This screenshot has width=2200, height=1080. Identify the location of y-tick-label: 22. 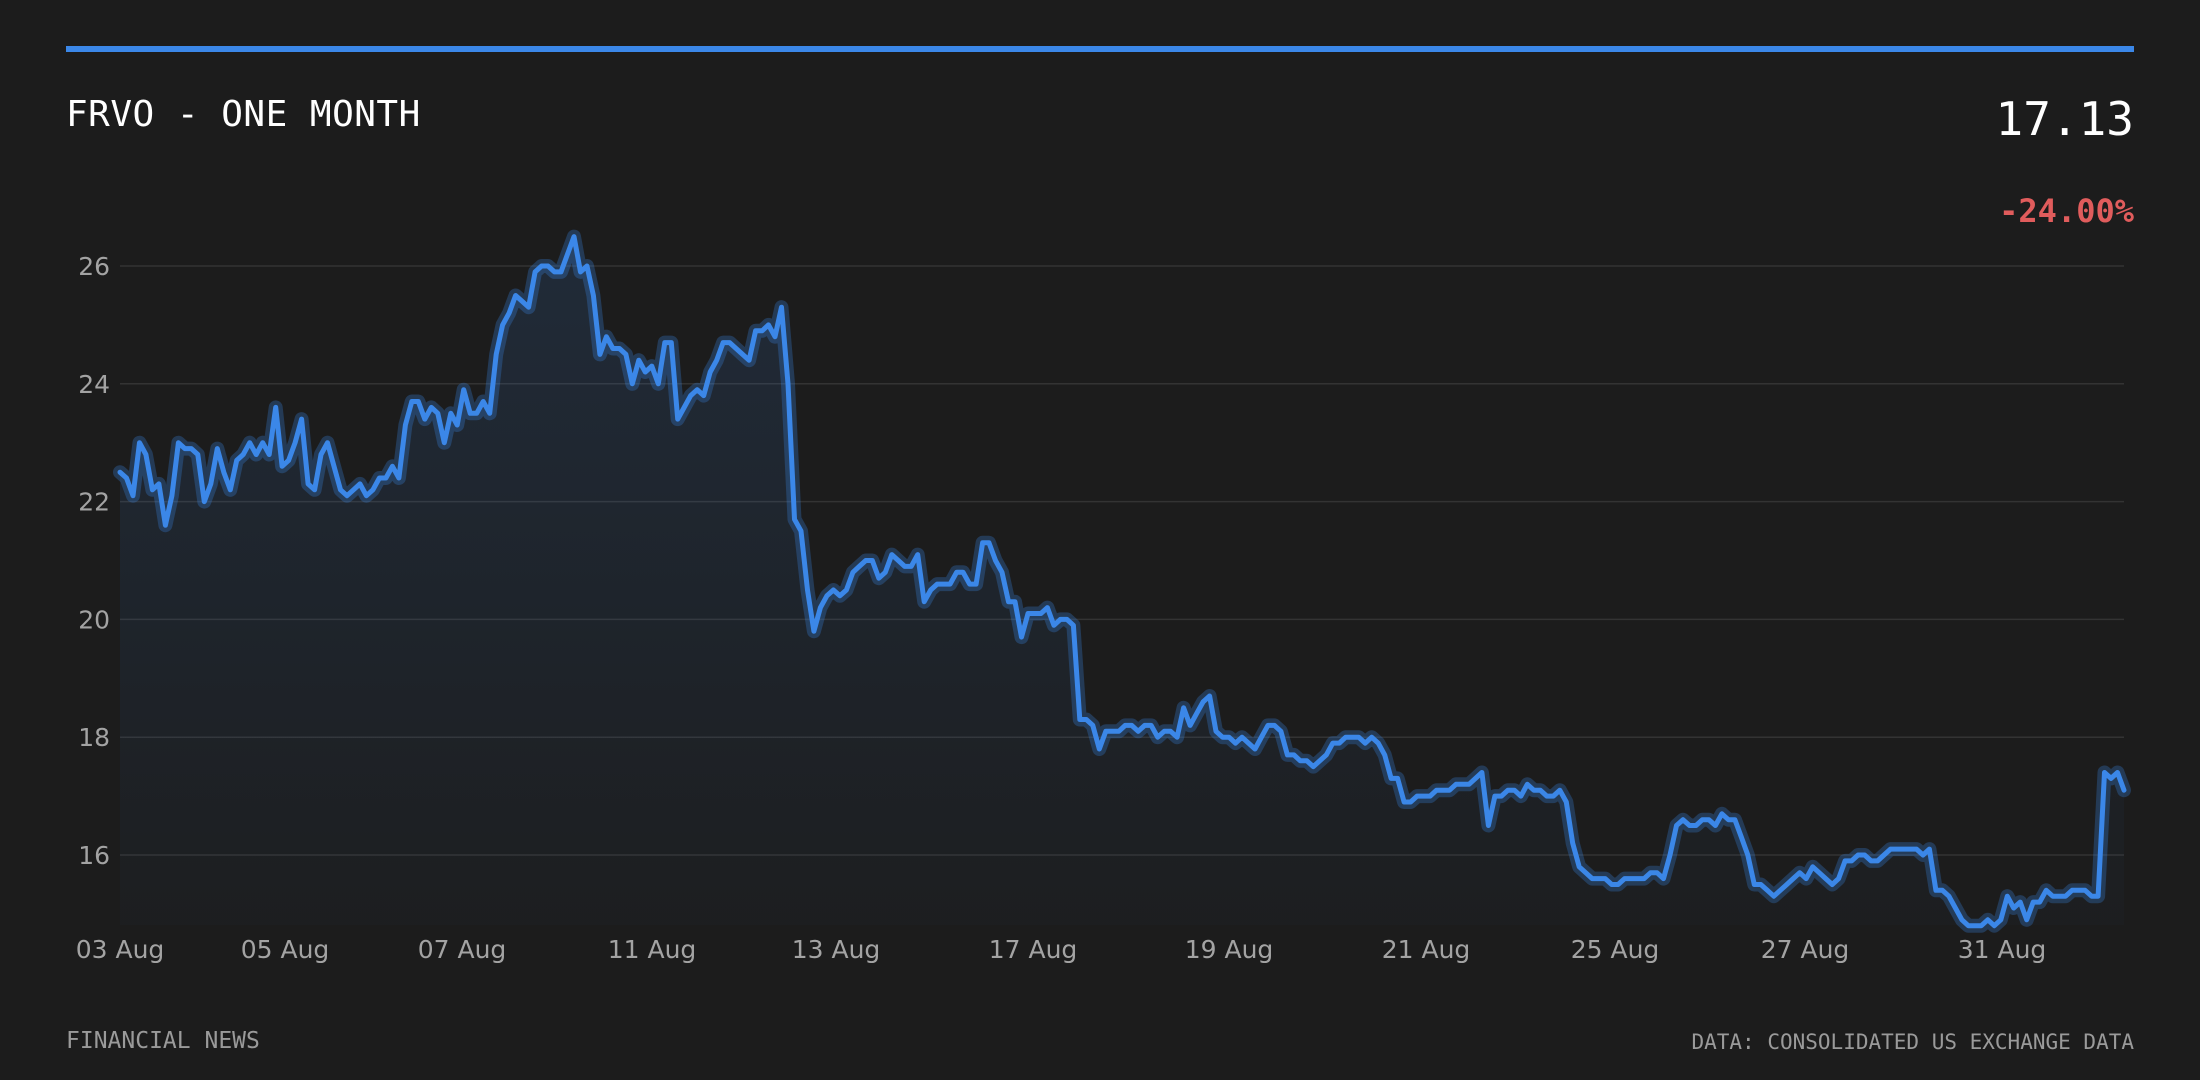
(94, 502).